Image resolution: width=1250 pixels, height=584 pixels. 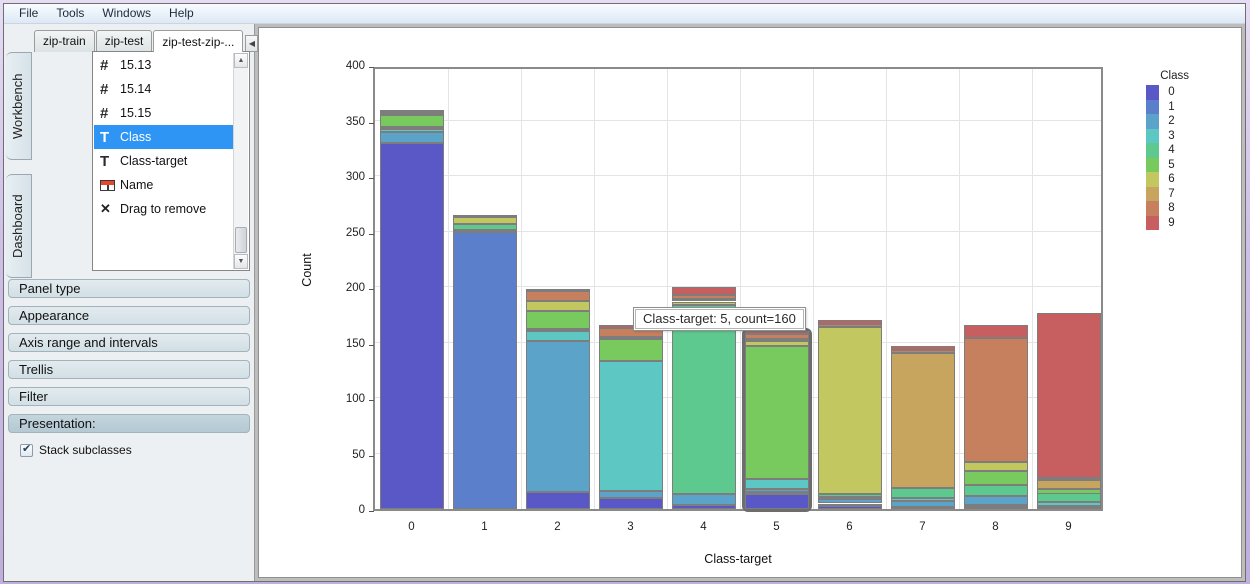 I want to click on legend-entry-2: 2, so click(x=1167, y=121).